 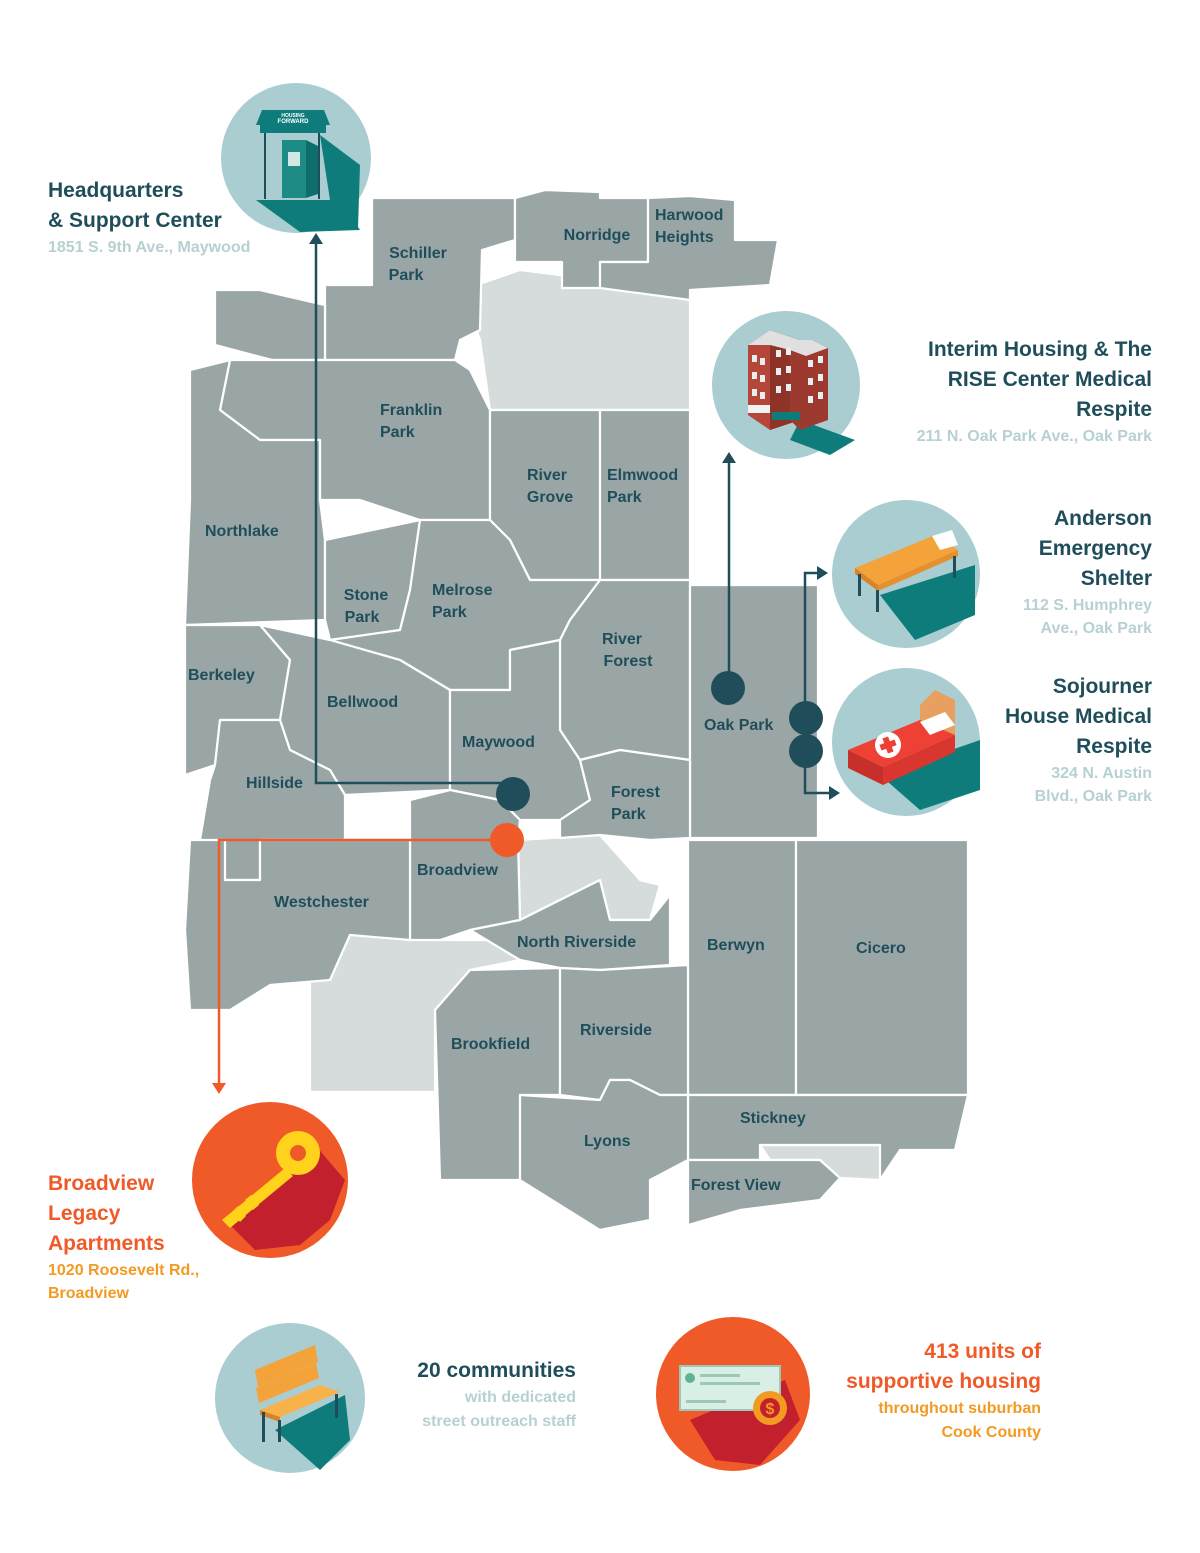 I want to click on label-lyons: Lyons, so click(x=607, y=1141).